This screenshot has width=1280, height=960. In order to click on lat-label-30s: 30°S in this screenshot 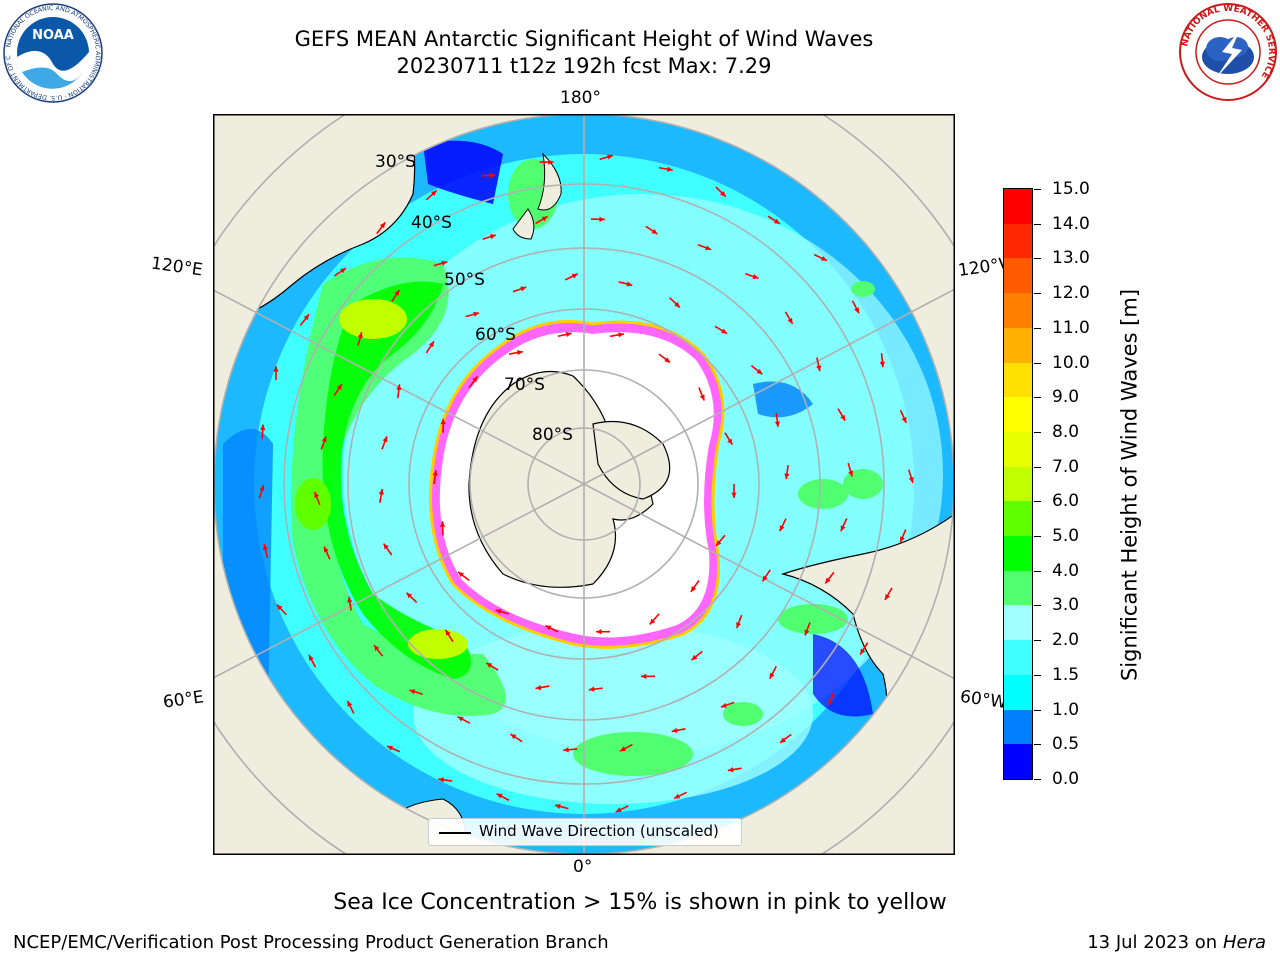, I will do `click(395, 162)`.